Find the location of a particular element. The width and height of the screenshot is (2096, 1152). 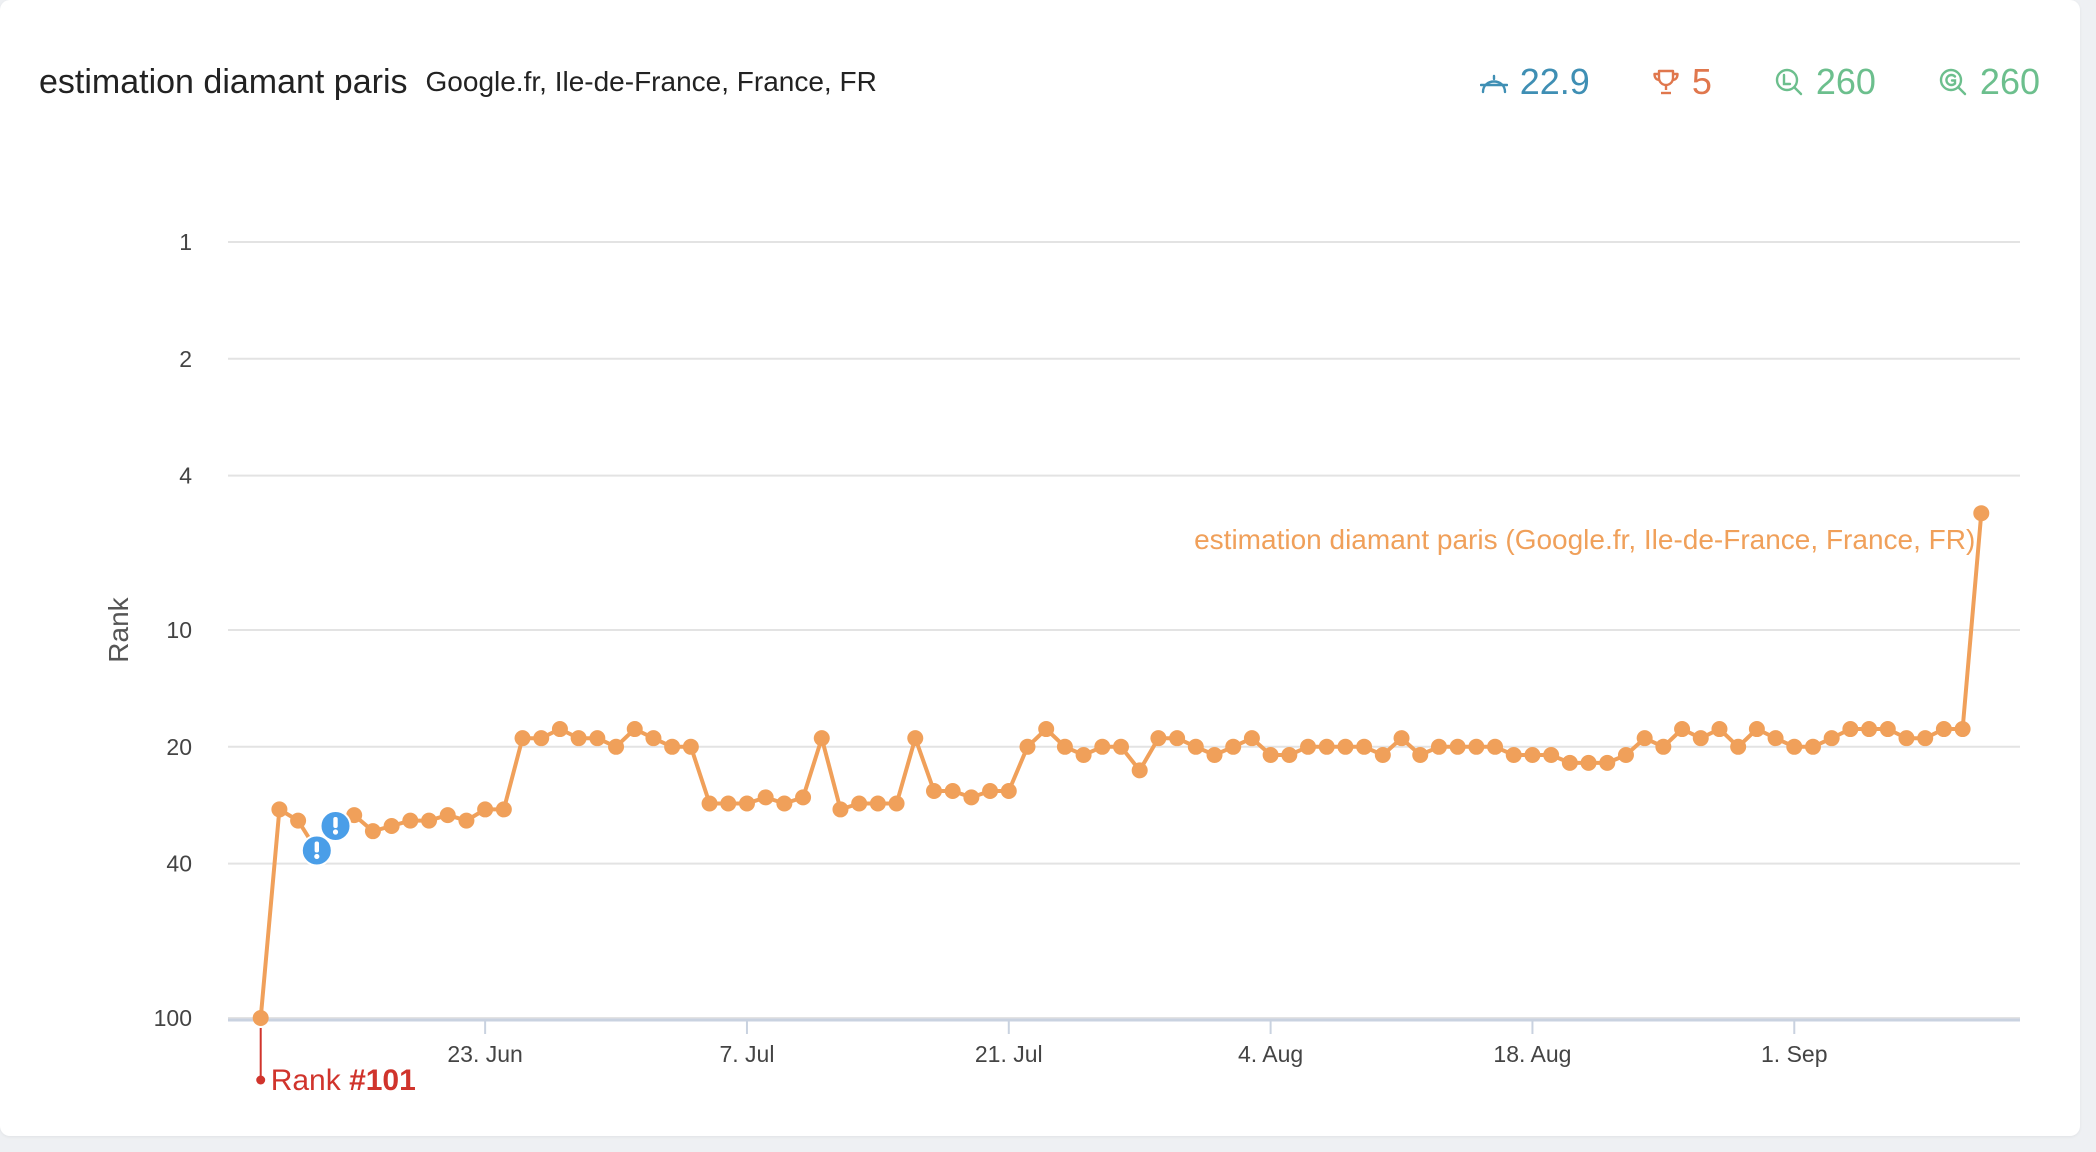

alert-icon-bar is located at coordinates (335, 822).